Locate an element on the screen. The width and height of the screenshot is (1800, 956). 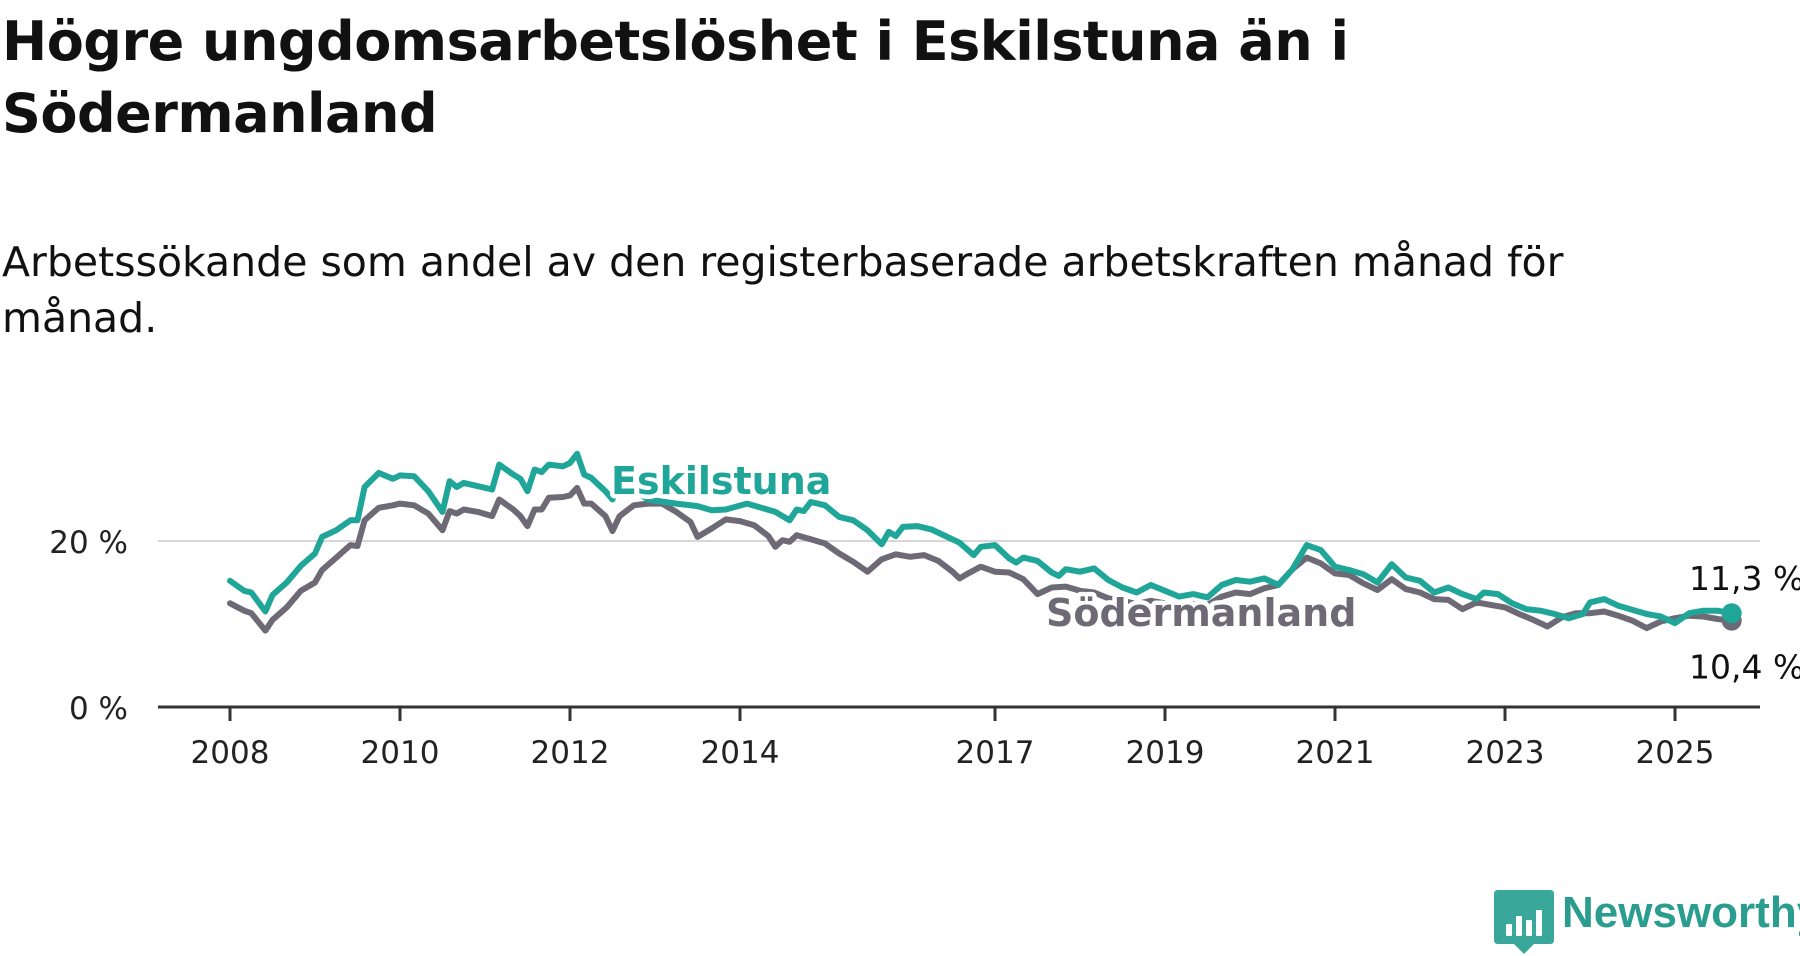
x-tick-label: 2017 is located at coordinates (995, 753).